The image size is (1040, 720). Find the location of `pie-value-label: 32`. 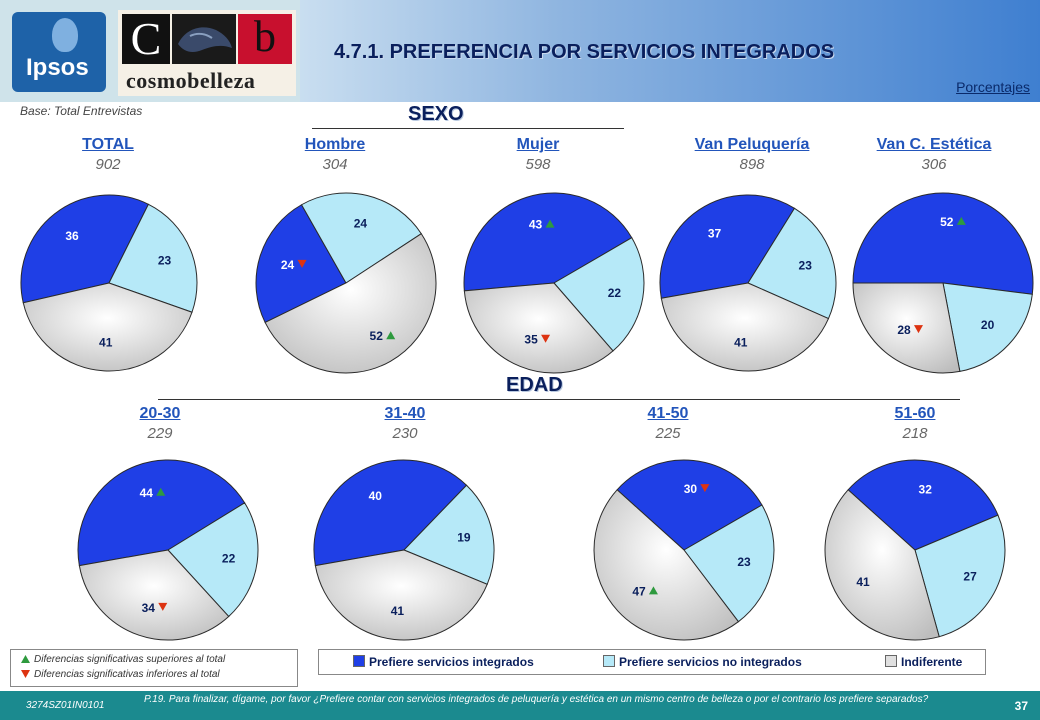

pie-value-label: 32 is located at coordinates (926, 490).